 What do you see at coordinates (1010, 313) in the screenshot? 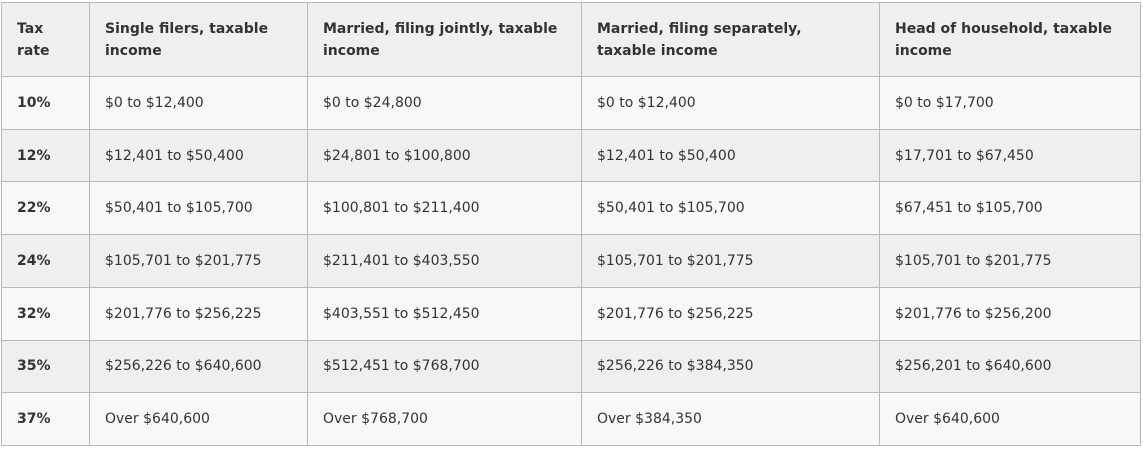
I see `head-of-household-cell: $201,776 to $256,200` at bounding box center [1010, 313].